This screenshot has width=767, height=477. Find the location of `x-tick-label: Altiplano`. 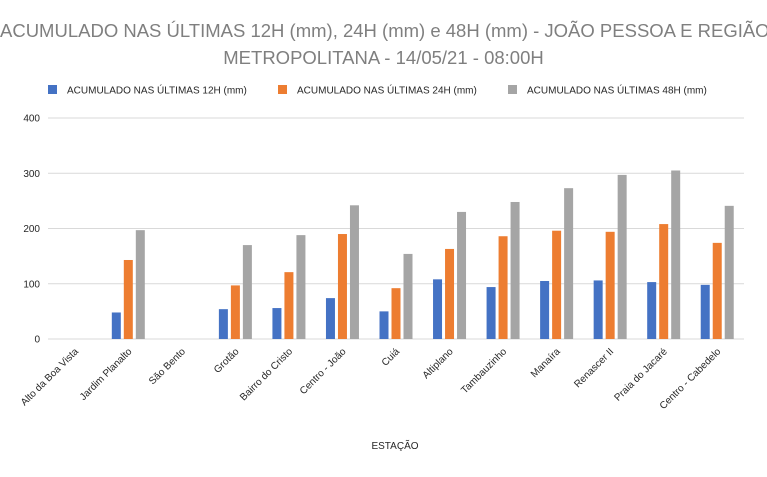

x-tick-label: Altiplano is located at coordinates (438, 363).